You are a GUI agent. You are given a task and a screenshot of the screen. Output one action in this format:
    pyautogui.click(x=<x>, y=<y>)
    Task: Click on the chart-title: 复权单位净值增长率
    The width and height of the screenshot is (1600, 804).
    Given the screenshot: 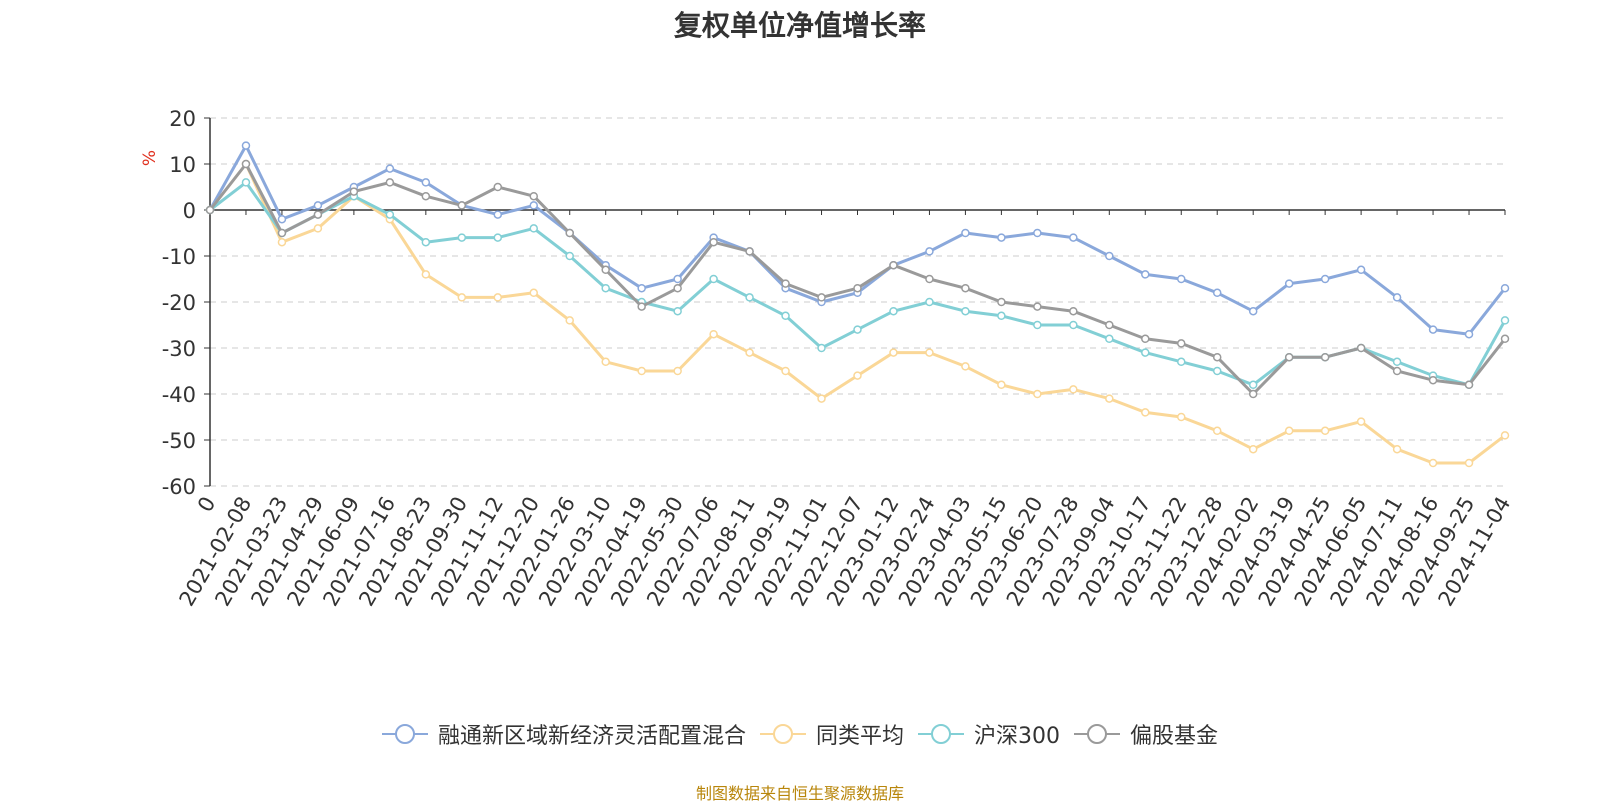 What is the action you would take?
    pyautogui.click(x=799, y=25)
    